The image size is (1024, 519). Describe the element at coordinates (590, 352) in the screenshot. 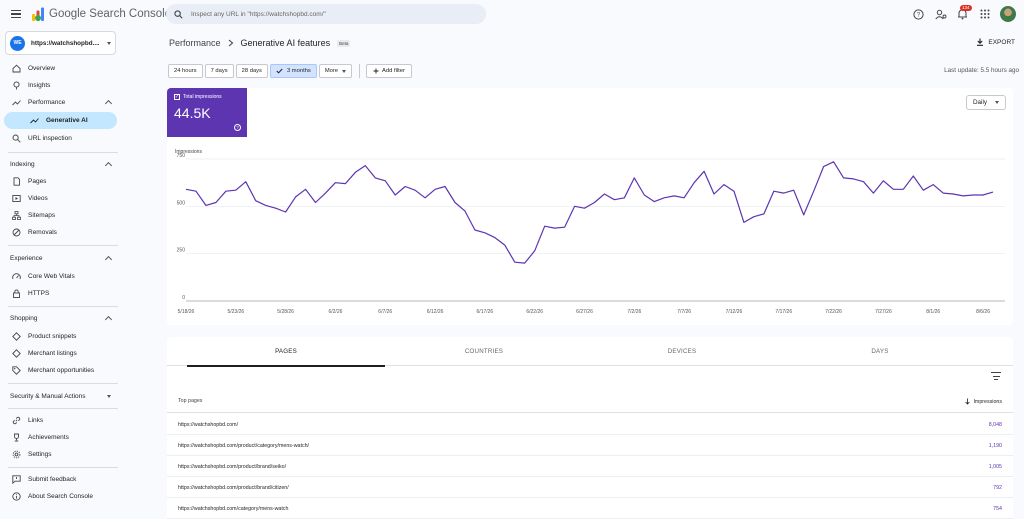

I see `breakdown-tabs: PAGES COUNTRIES DEVICES DAYS` at that location.